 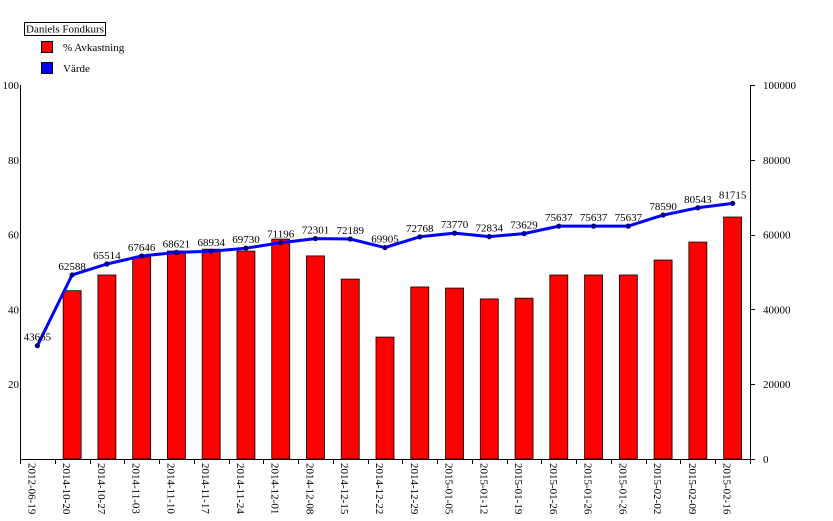 What do you see at coordinates (107, 256) in the screenshot?
I see `line-data-label: 65514` at bounding box center [107, 256].